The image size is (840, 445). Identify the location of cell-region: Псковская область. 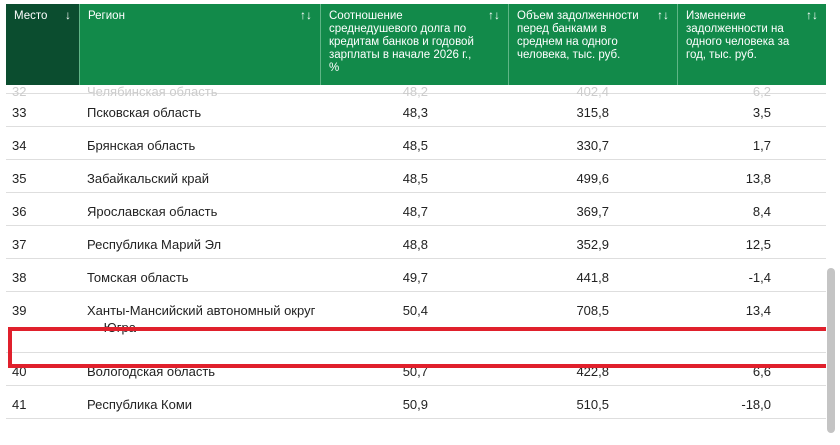
(144, 112).